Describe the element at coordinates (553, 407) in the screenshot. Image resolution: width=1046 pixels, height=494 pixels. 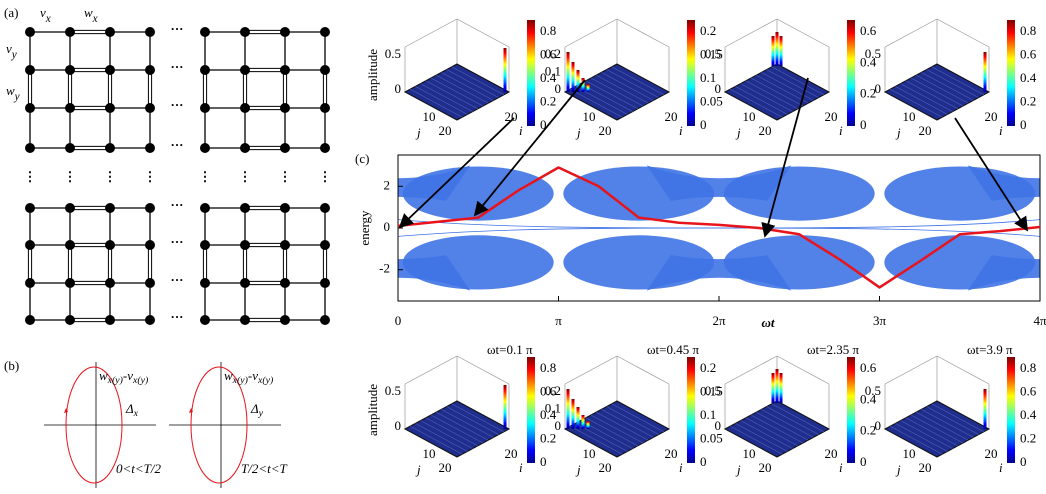
I see `z-tick-label: 0.1` at that location.